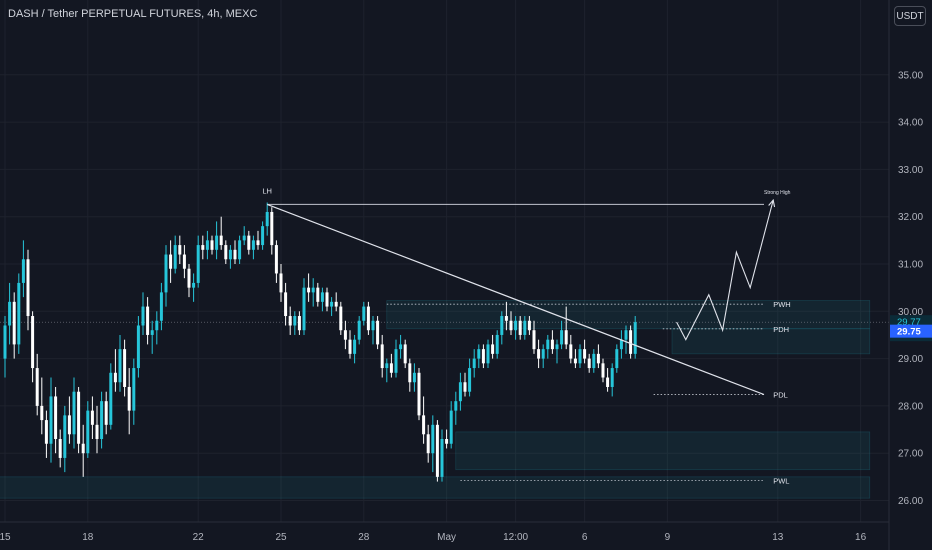 This screenshot has width=932, height=550. What do you see at coordinates (910, 170) in the screenshot?
I see `price-tick-label: 33.00` at bounding box center [910, 170].